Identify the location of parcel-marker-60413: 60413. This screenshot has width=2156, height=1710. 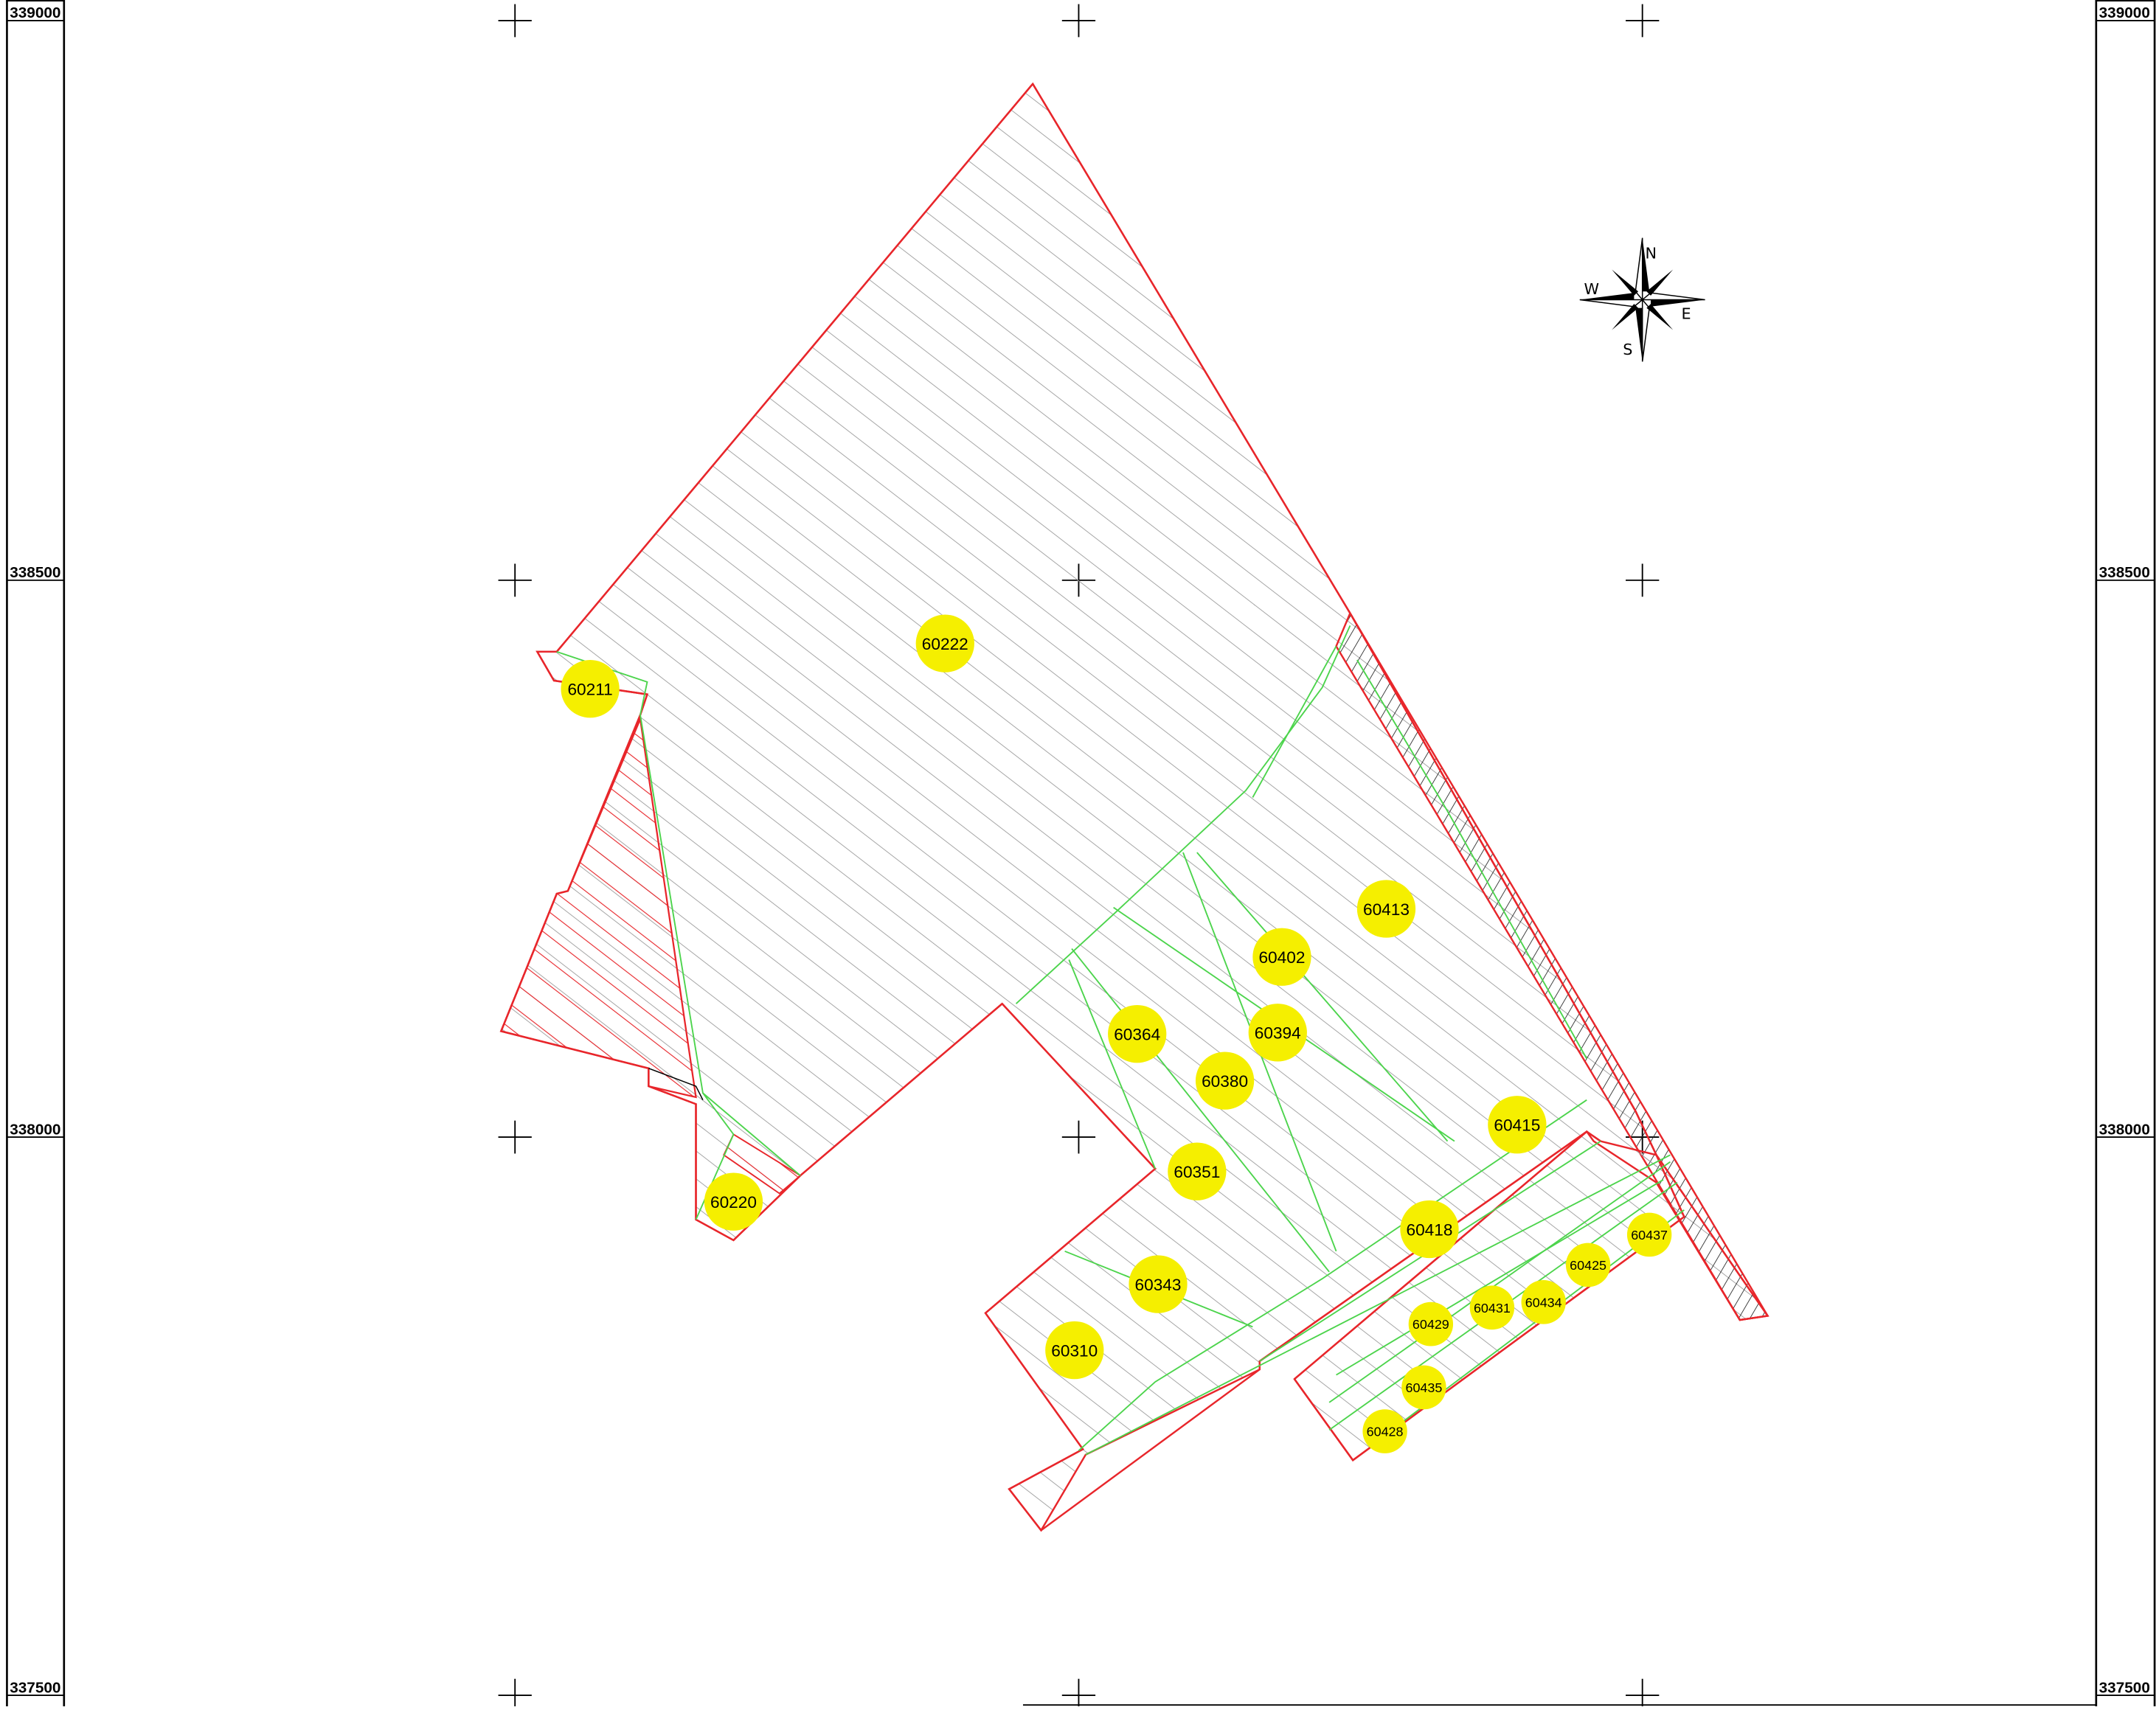
(1386, 909).